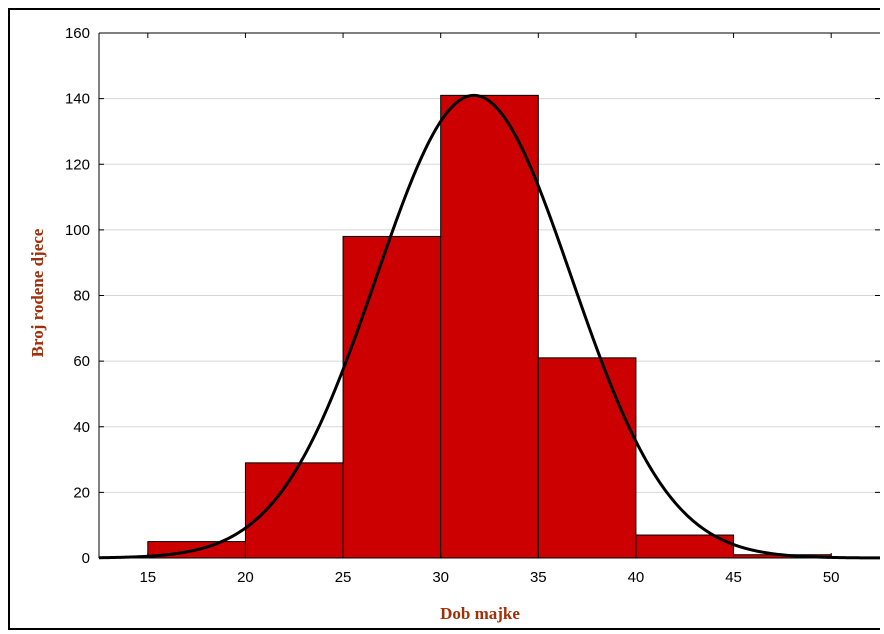 The height and width of the screenshot is (634, 884). What do you see at coordinates (77, 230) in the screenshot?
I see `y-tick-label: 100` at bounding box center [77, 230].